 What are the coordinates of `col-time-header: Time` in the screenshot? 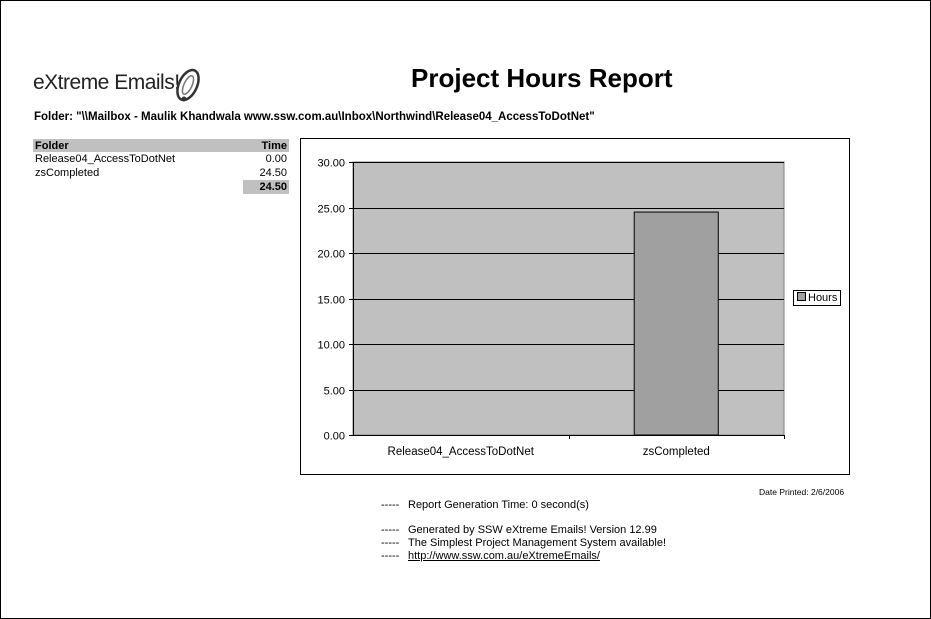 It's located at (266, 145).